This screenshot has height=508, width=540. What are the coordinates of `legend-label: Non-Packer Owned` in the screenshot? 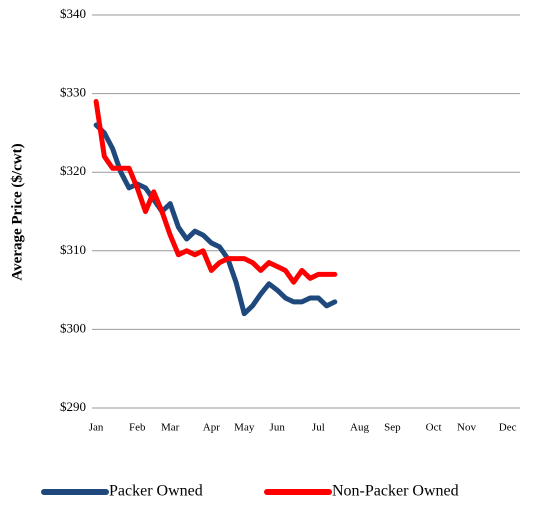 It's located at (395, 491).